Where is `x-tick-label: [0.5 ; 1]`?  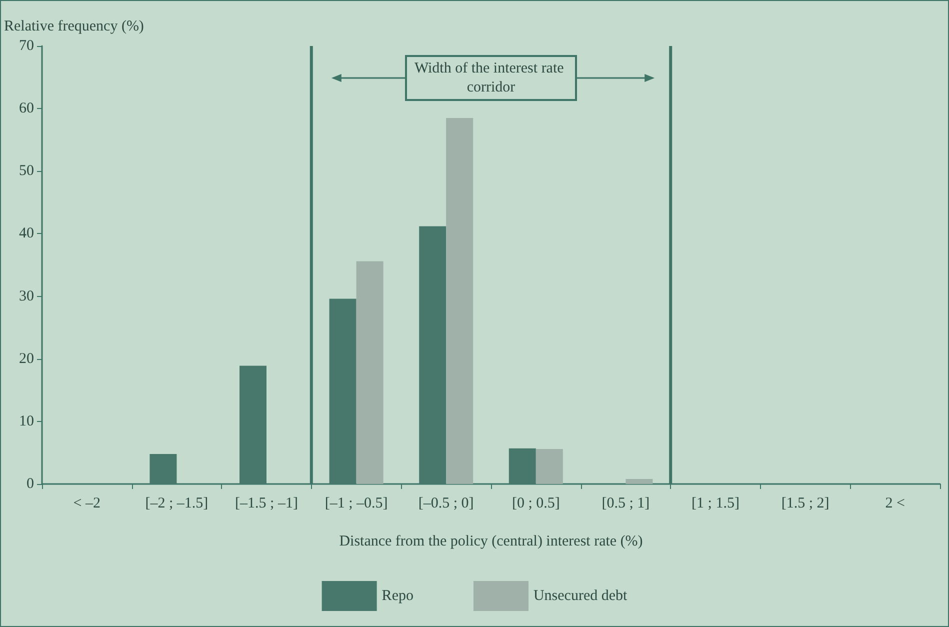 x-tick-label: [0.5 ; 1] is located at coordinates (626, 504).